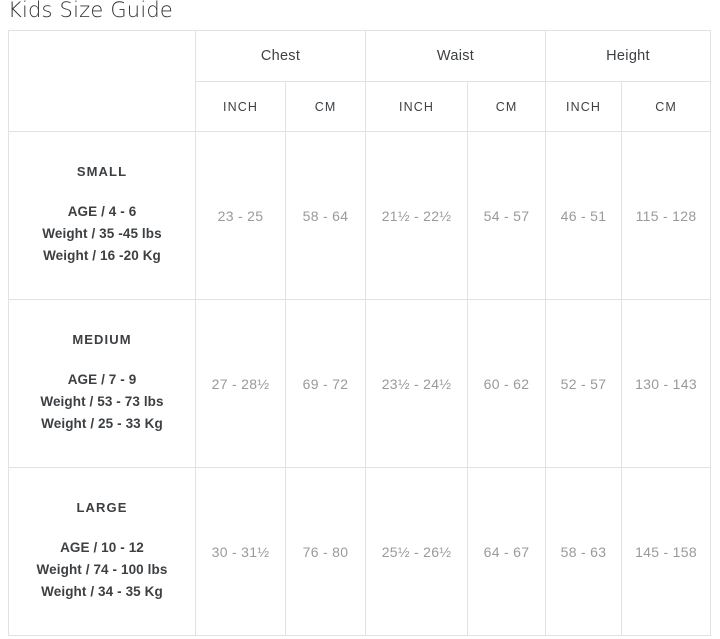 This screenshot has height=639, width=720. I want to click on size-detail-age: AGE / 10 - 12, so click(102, 548).